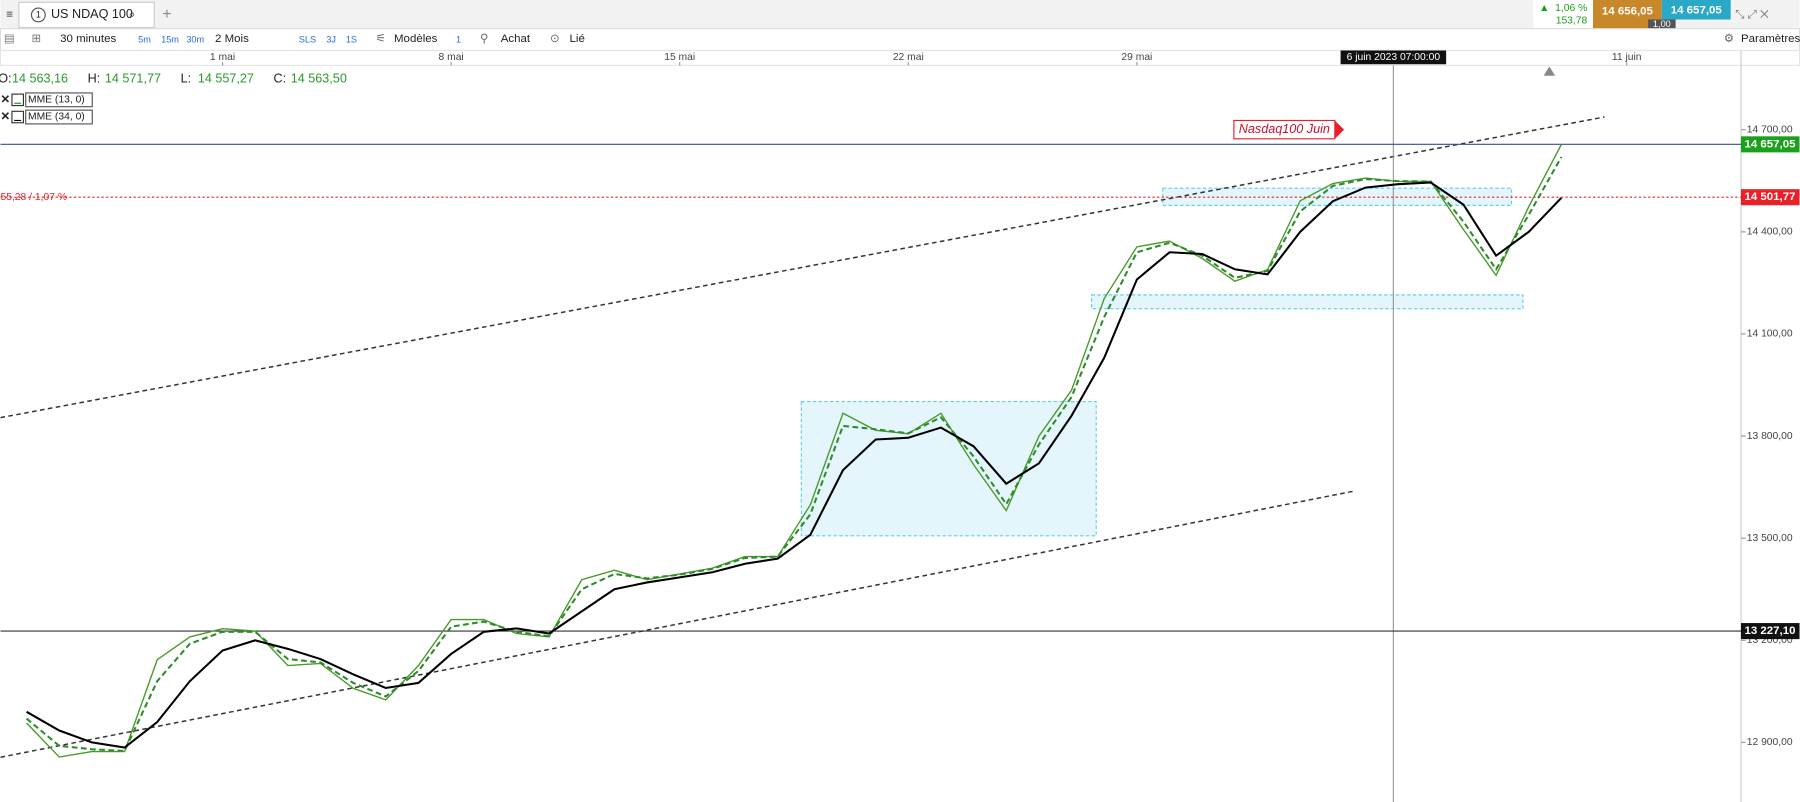 This screenshot has height=802, width=1800. What do you see at coordinates (1571, 8) in the screenshot?
I see `change-percent: 1,06 %` at bounding box center [1571, 8].